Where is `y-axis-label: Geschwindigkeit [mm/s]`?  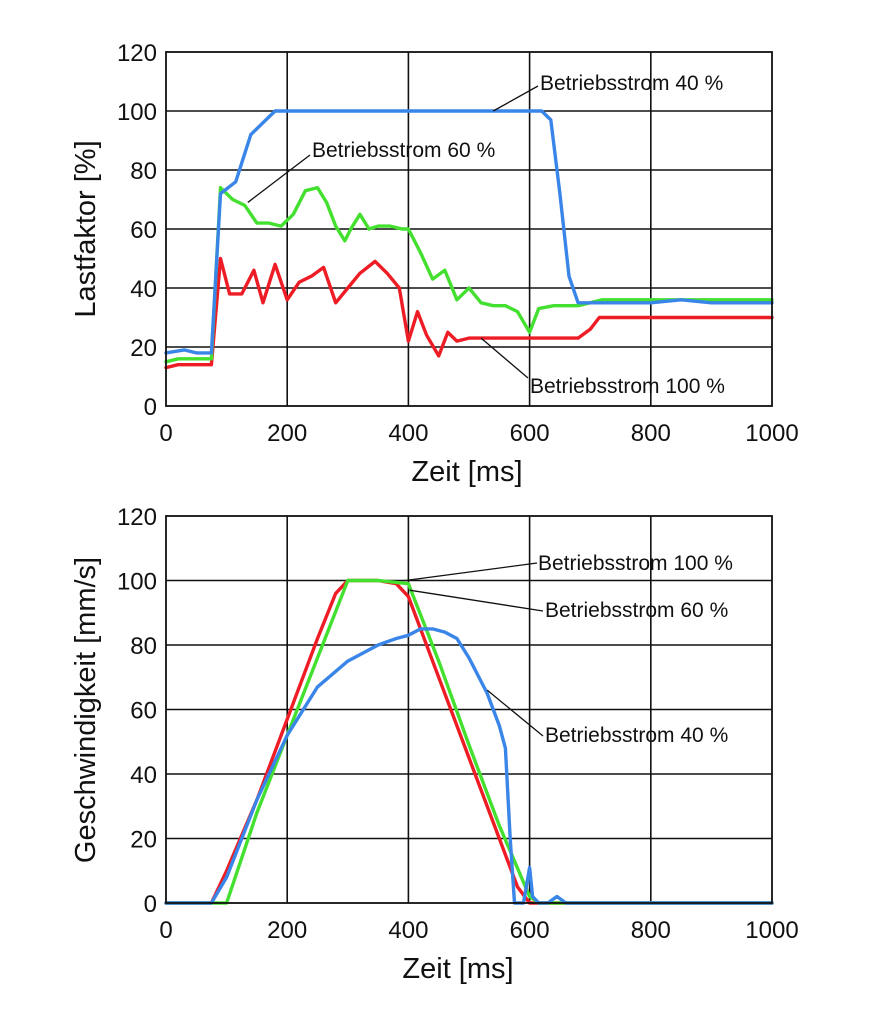 y-axis-label: Geschwindigkeit [mm/s] is located at coordinates (86, 710).